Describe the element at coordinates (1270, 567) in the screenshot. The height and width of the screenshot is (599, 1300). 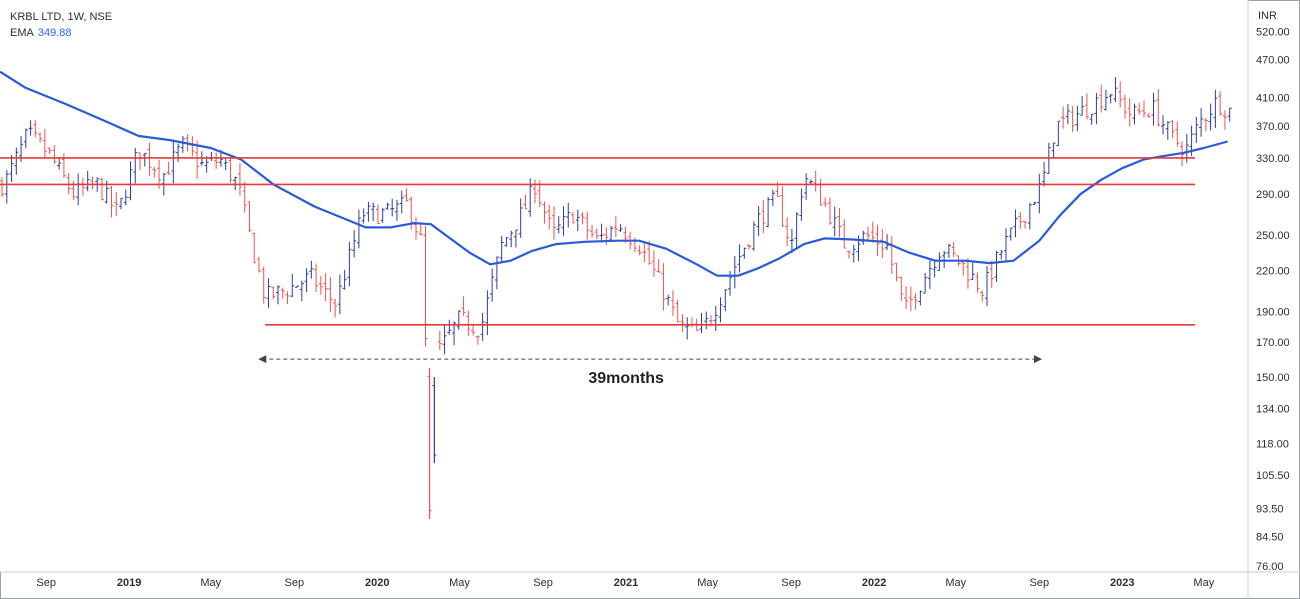
I see `y-tick-label: 76.00` at that location.